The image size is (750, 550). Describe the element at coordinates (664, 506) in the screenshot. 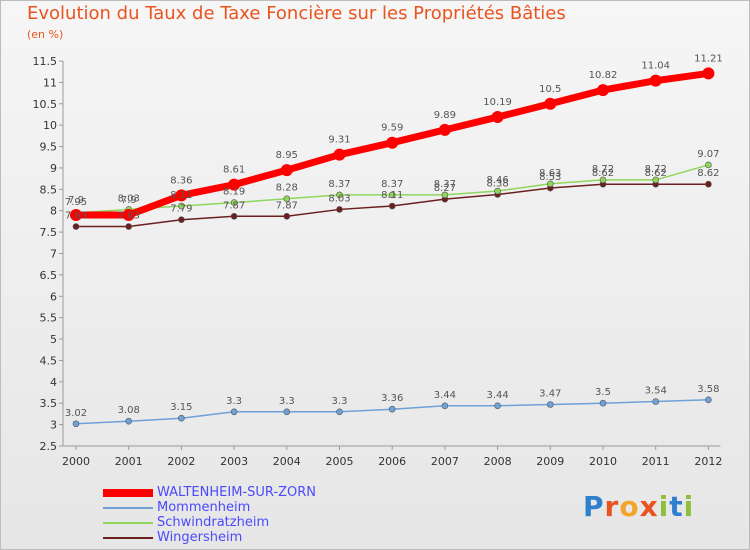

I see `brand-letter: i` at that location.